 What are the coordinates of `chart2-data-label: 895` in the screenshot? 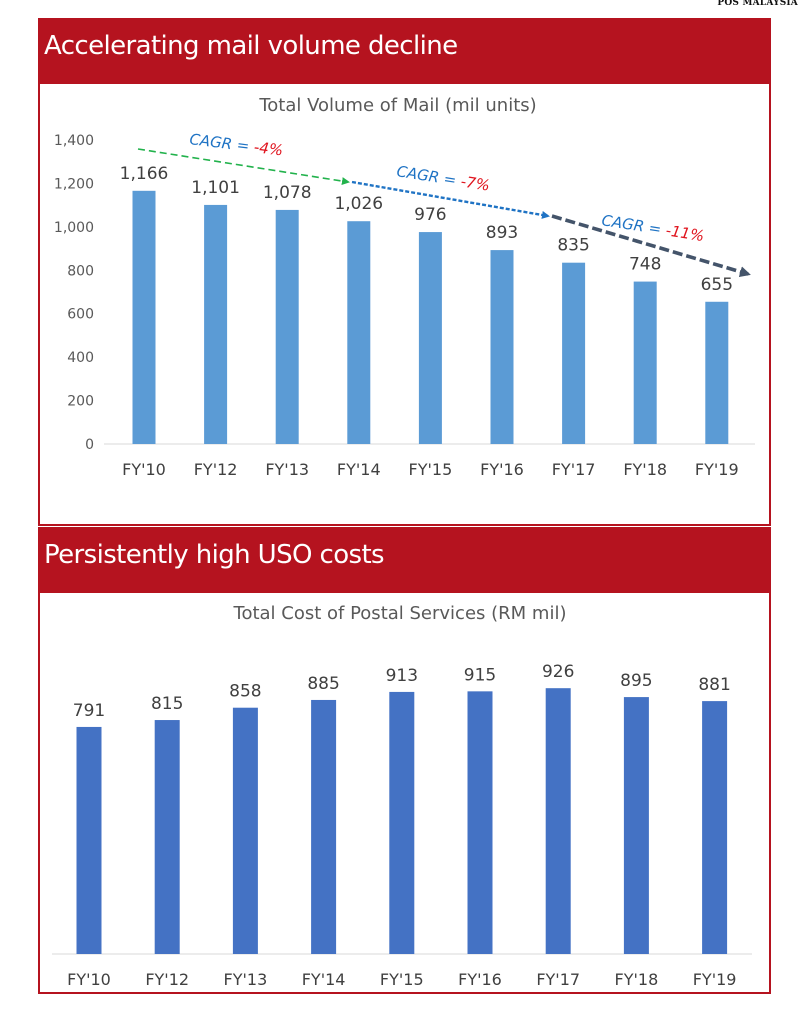 It's located at (636, 681).